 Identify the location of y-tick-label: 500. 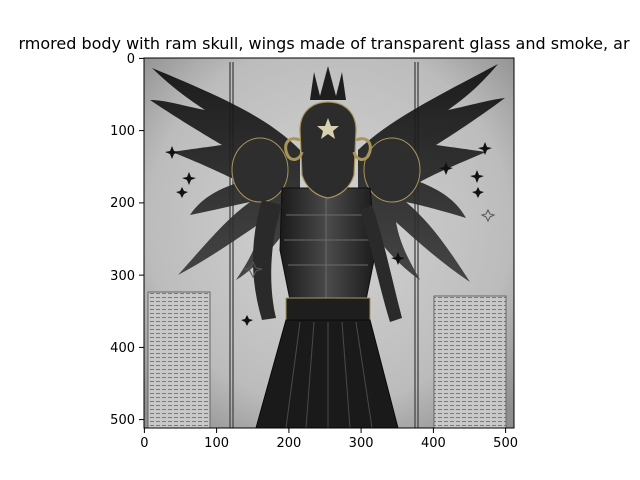
(122, 420).